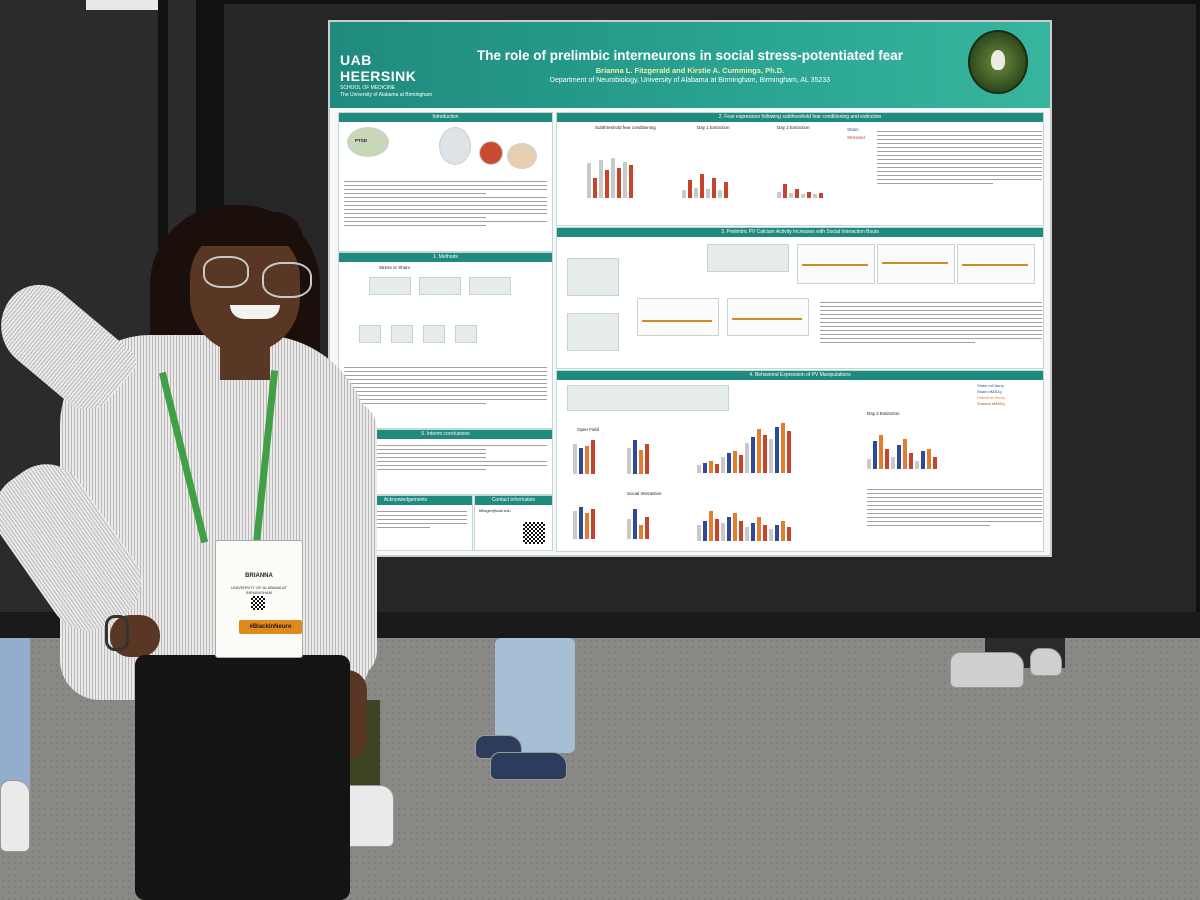 Image resolution: width=1200 pixels, height=900 pixels. I want to click on baseline-fear-diagram, so click(593, 277).